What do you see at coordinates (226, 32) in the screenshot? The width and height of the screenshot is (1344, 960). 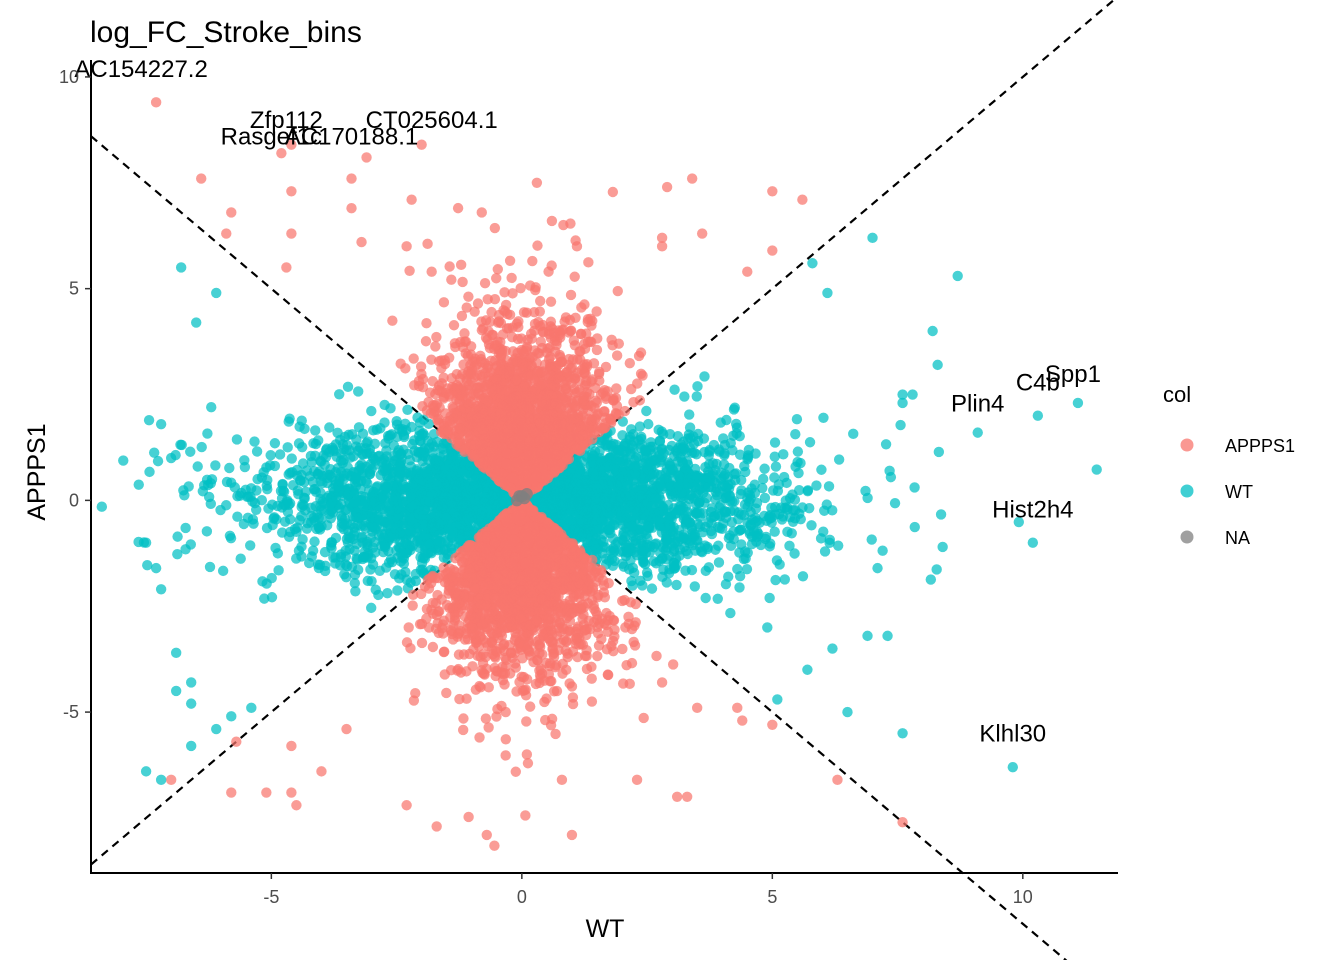 I see `chart-title: log_FC_Stroke_bins` at bounding box center [226, 32].